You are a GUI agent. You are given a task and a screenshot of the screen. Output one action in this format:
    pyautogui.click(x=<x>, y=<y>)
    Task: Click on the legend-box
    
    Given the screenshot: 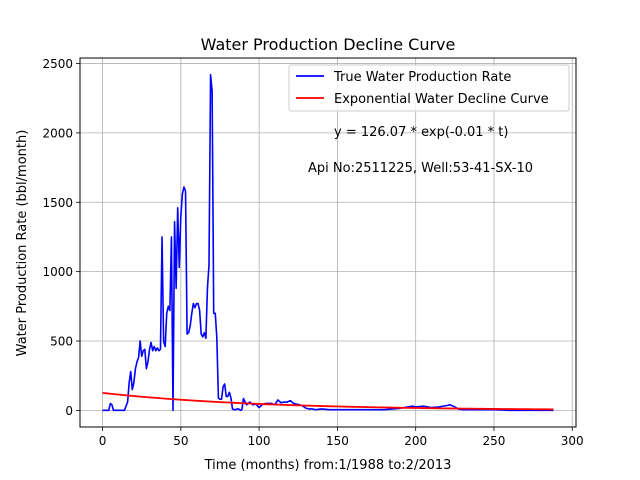 What is the action you would take?
    pyautogui.click(x=429, y=88)
    